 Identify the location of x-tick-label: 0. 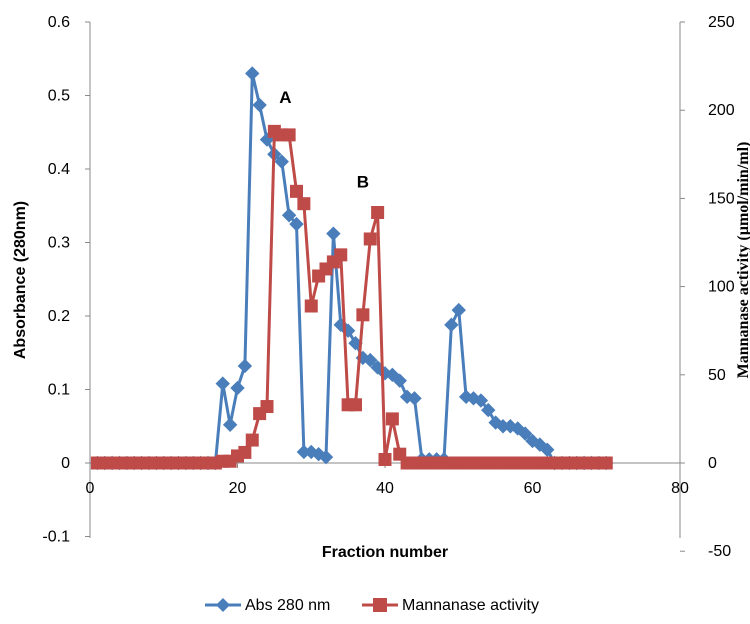
(90, 488).